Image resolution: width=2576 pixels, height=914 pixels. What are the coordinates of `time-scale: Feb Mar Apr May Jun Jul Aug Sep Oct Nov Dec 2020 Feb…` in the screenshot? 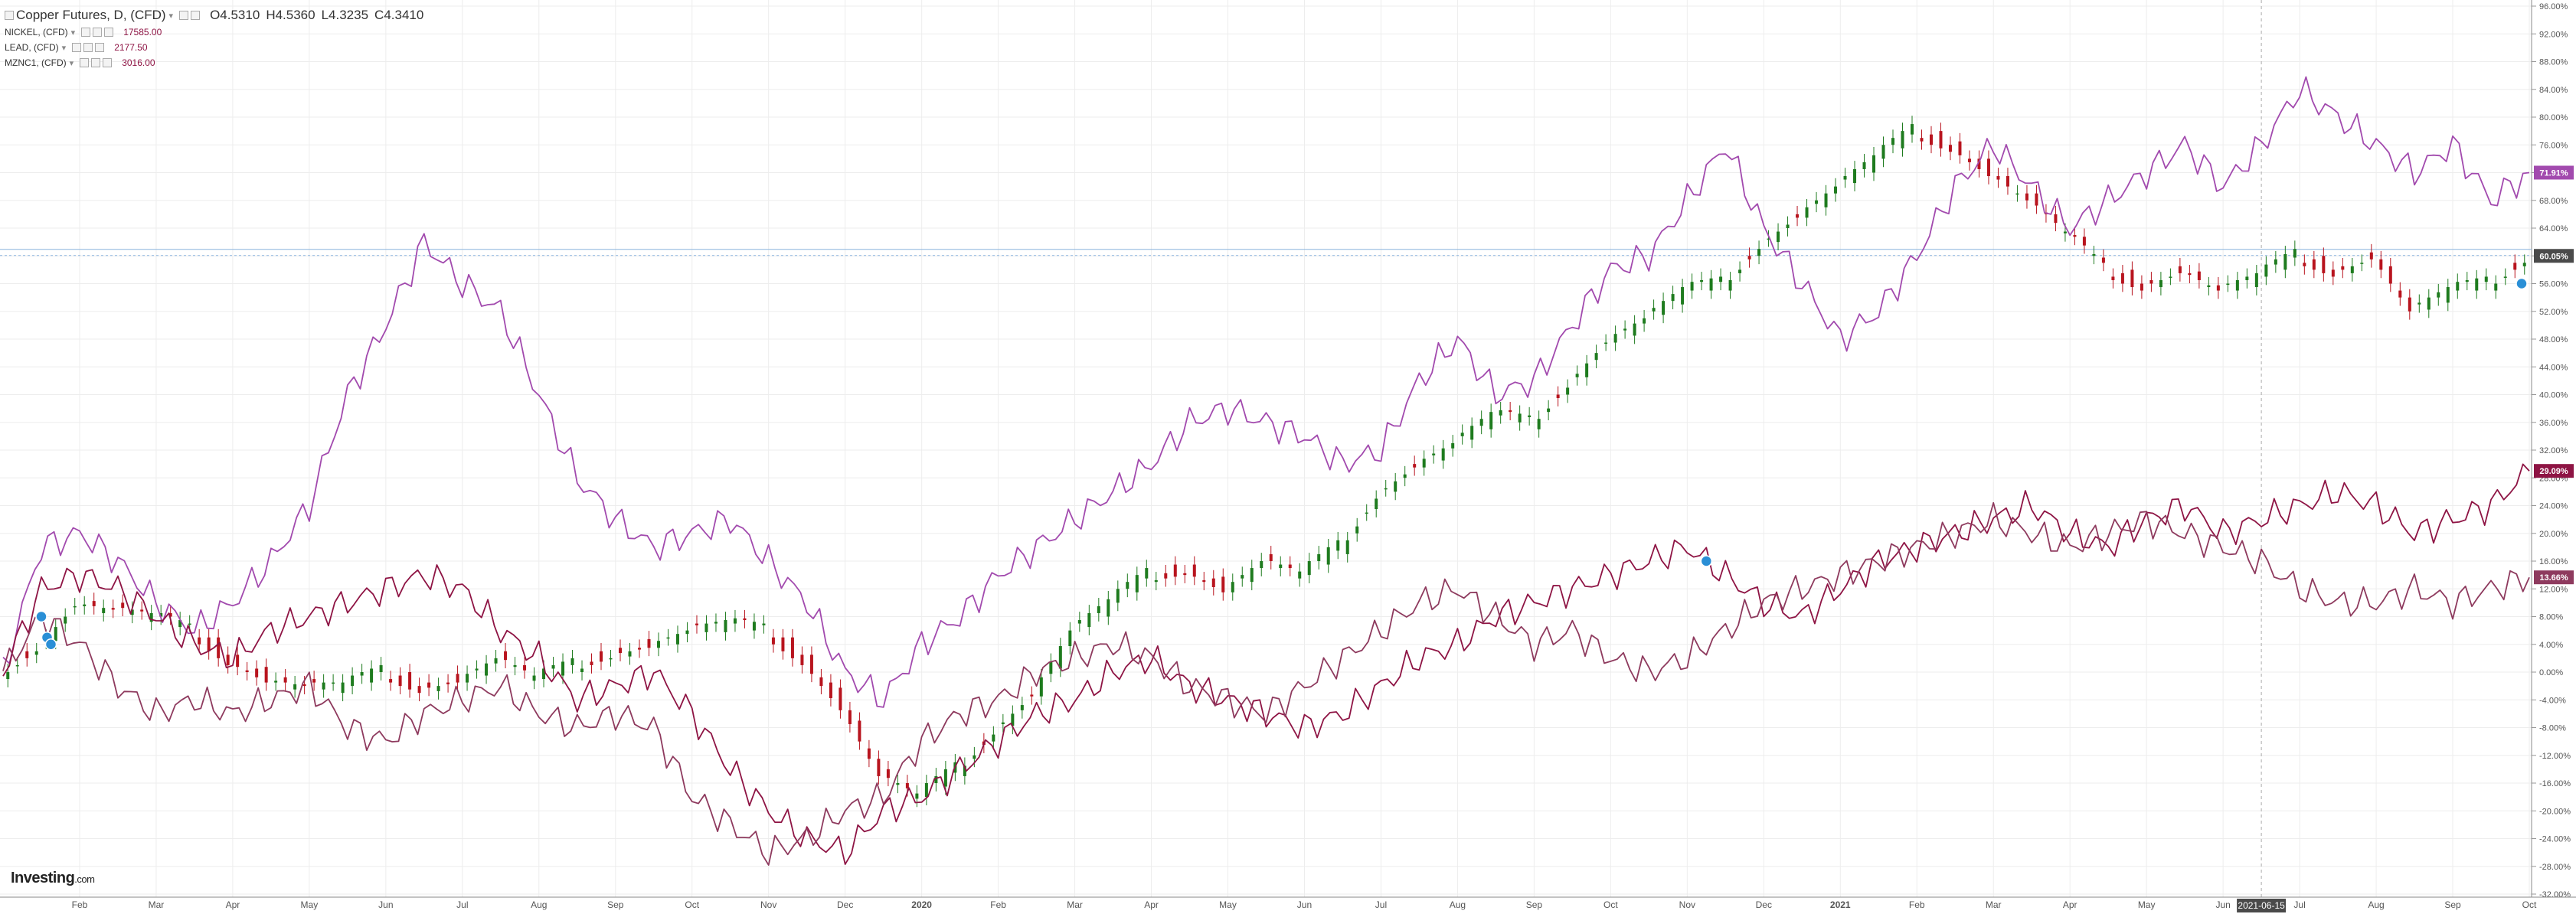 It's located at (1288, 904).